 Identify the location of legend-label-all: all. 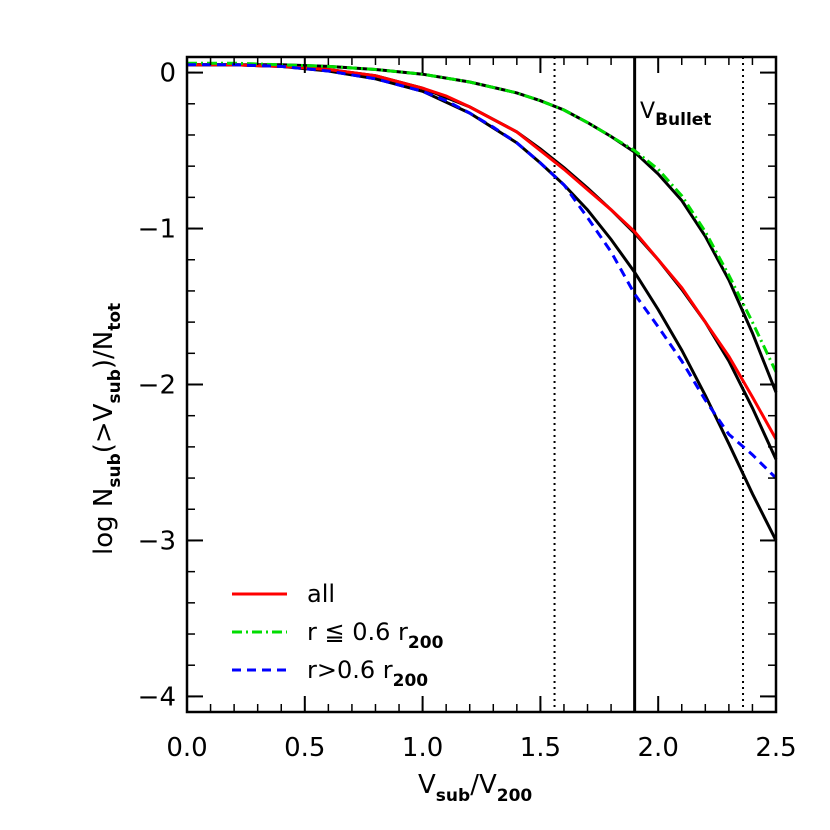
(321, 594).